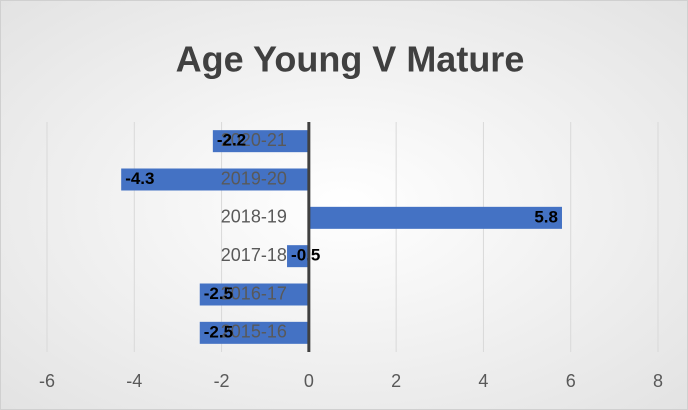 This screenshot has width=688, height=410. Describe the element at coordinates (254, 255) in the screenshot. I see `category-label: 2017-18` at that location.